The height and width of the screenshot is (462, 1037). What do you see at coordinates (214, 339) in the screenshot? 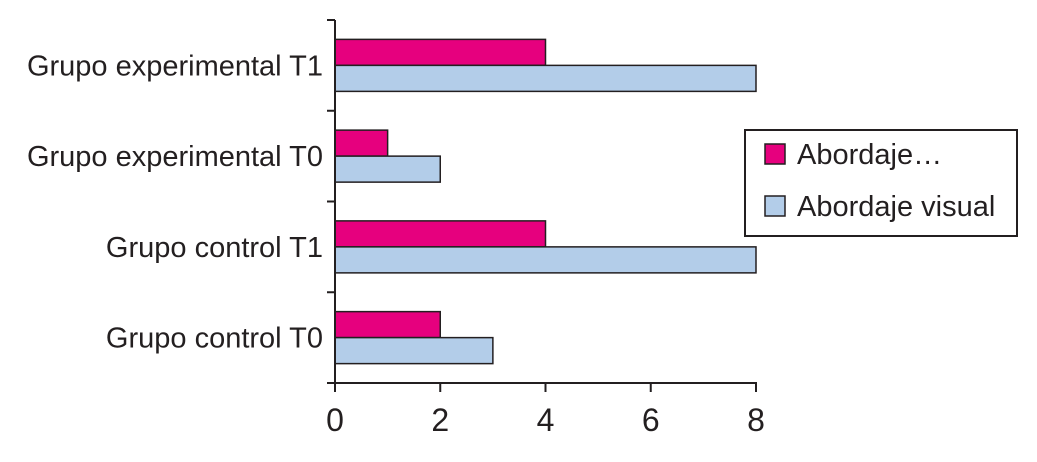
I see `category-label: Grupo control T0` at bounding box center [214, 339].